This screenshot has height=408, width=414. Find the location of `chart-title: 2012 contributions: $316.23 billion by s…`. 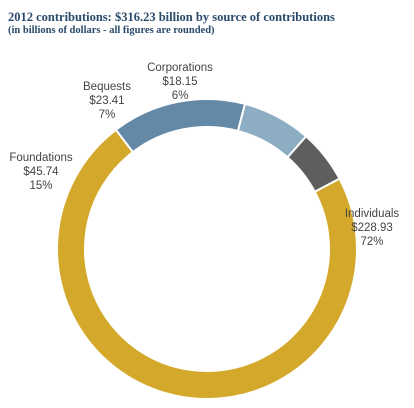

chart-title: 2012 contributions: $316.23 billion by s… is located at coordinates (171, 17).